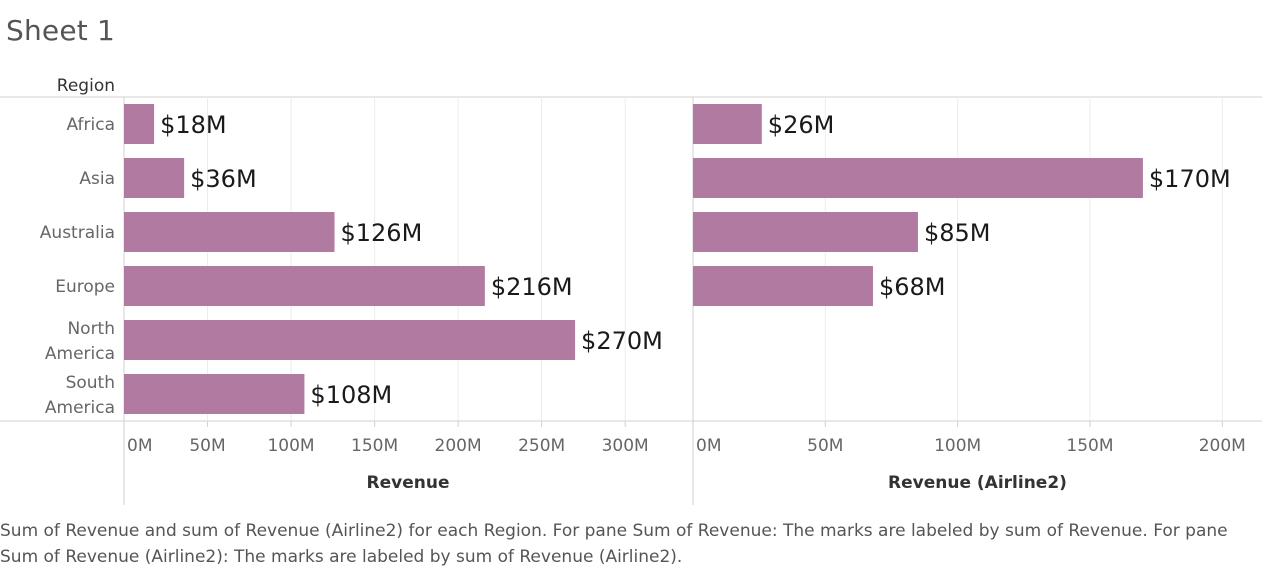 The image size is (1266, 572). I want to click on bar-data-label: $126M, so click(381, 233).